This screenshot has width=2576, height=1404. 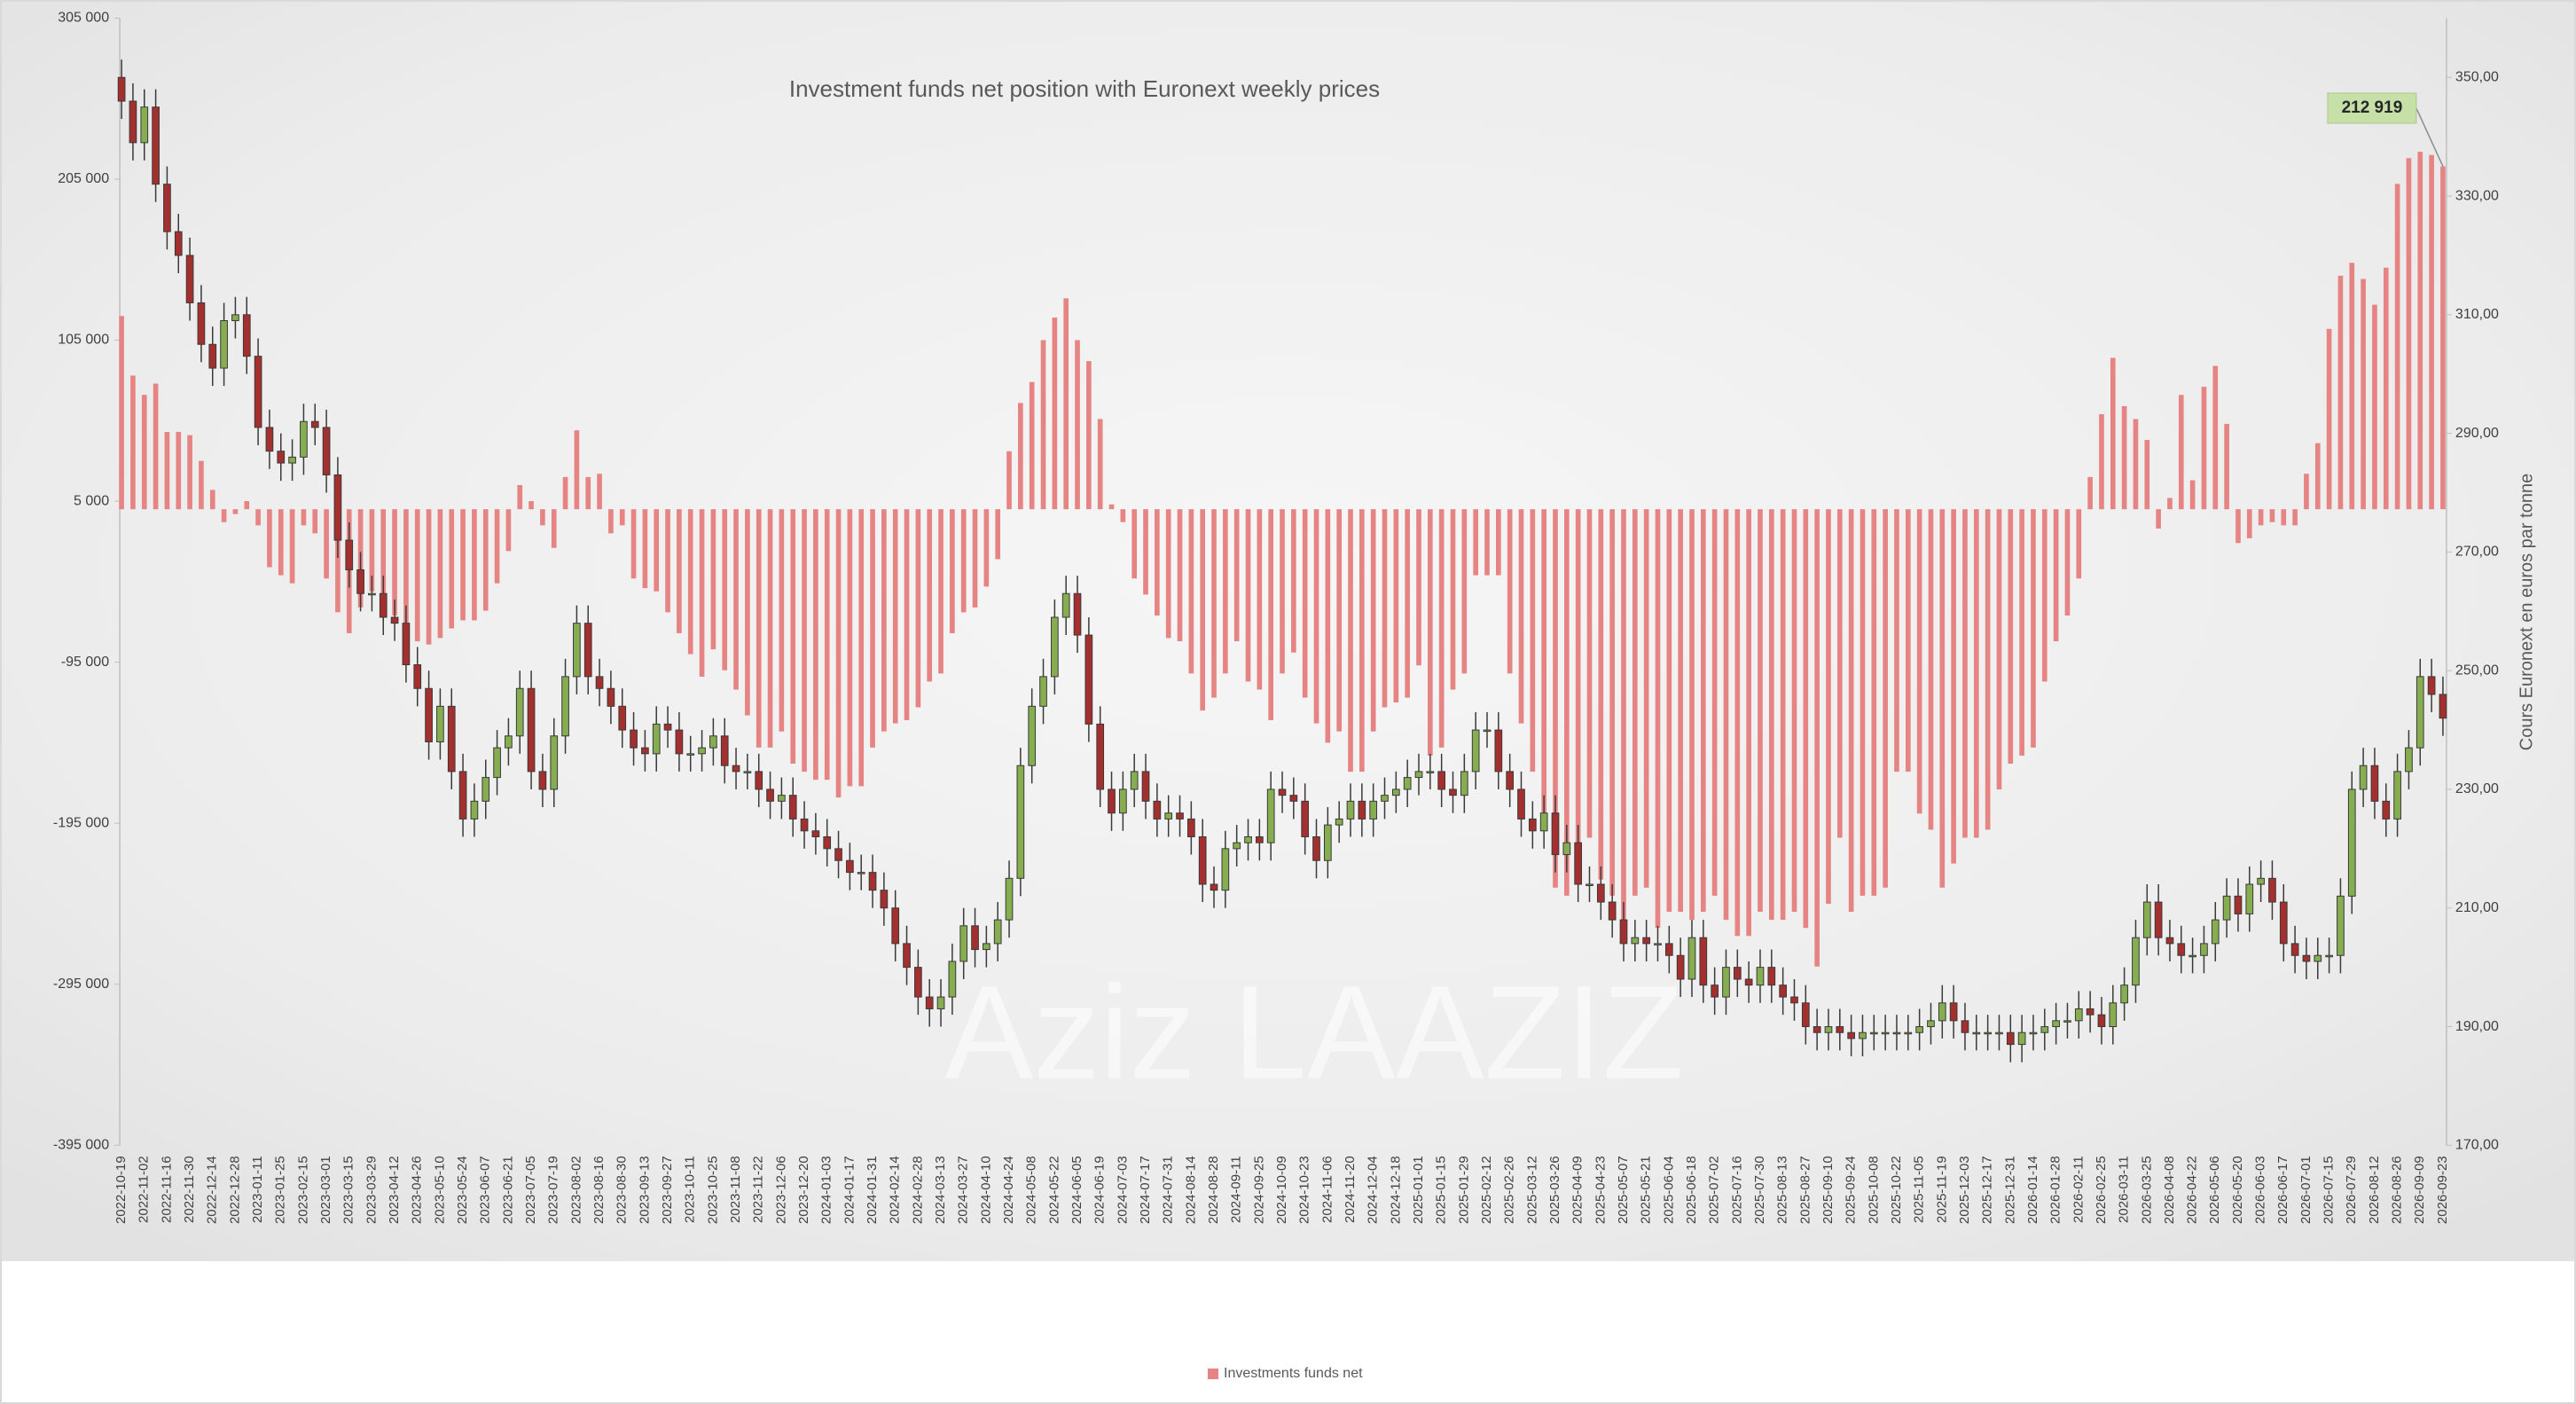 I want to click on x-tick-label: 2026-04-22, so click(x=2192, y=1190).